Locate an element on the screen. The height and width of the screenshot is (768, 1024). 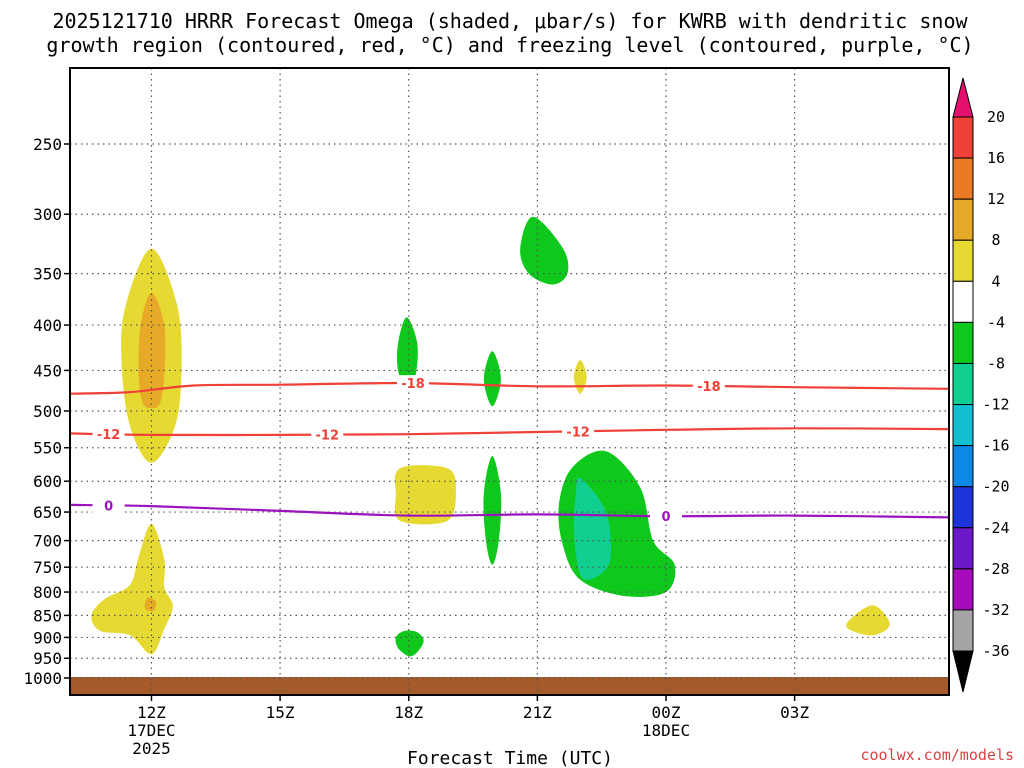
colorbar-label-7: -12 is located at coordinates (995, 405).